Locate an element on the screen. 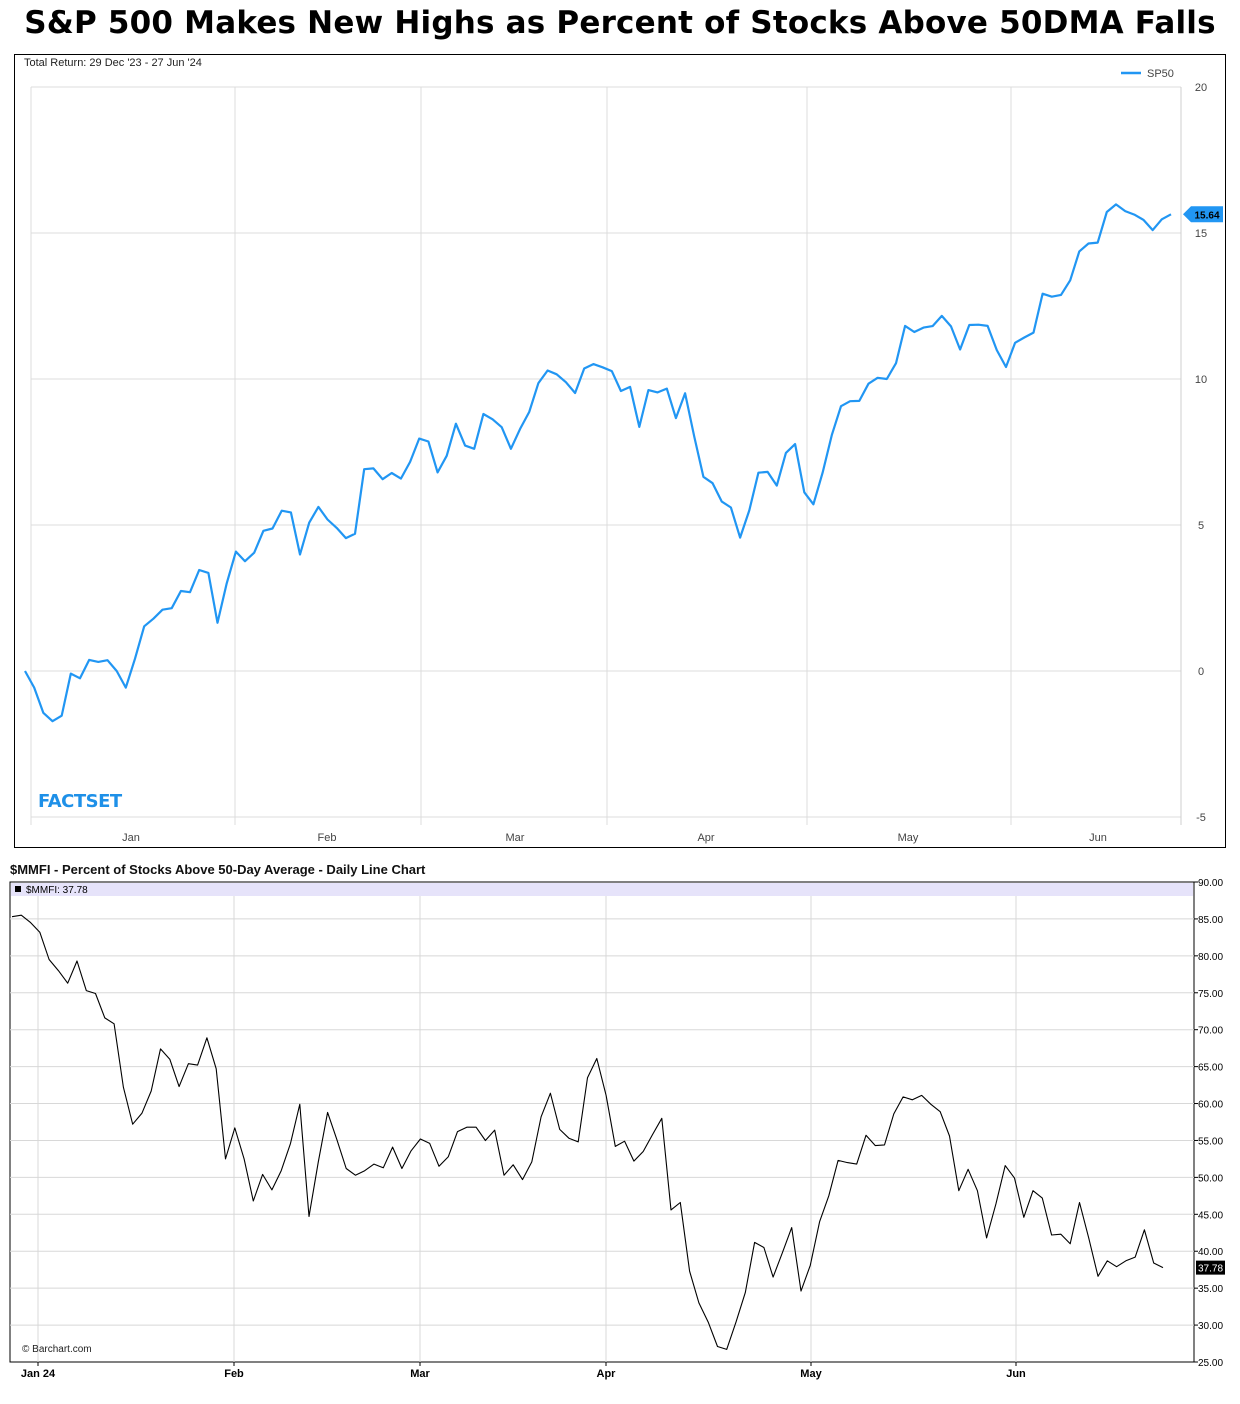 This screenshot has height=1404, width=1240. y-tick-label: 75.00 is located at coordinates (1210, 994).